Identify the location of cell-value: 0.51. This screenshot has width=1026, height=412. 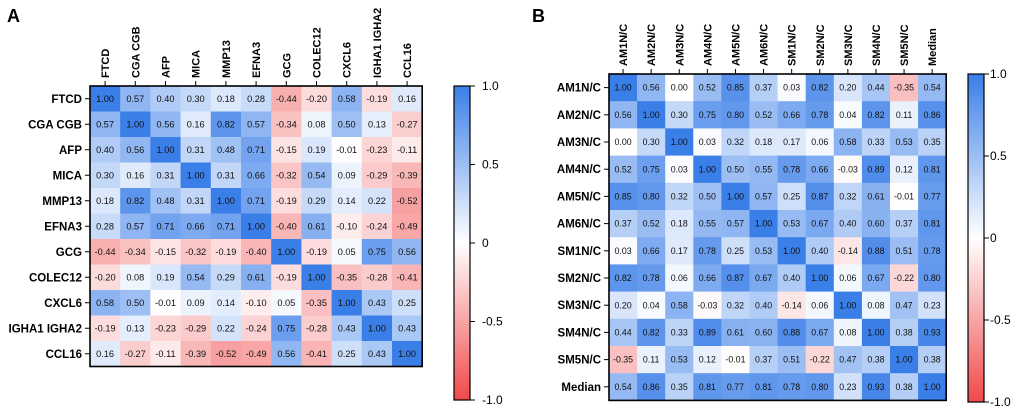
(903, 251).